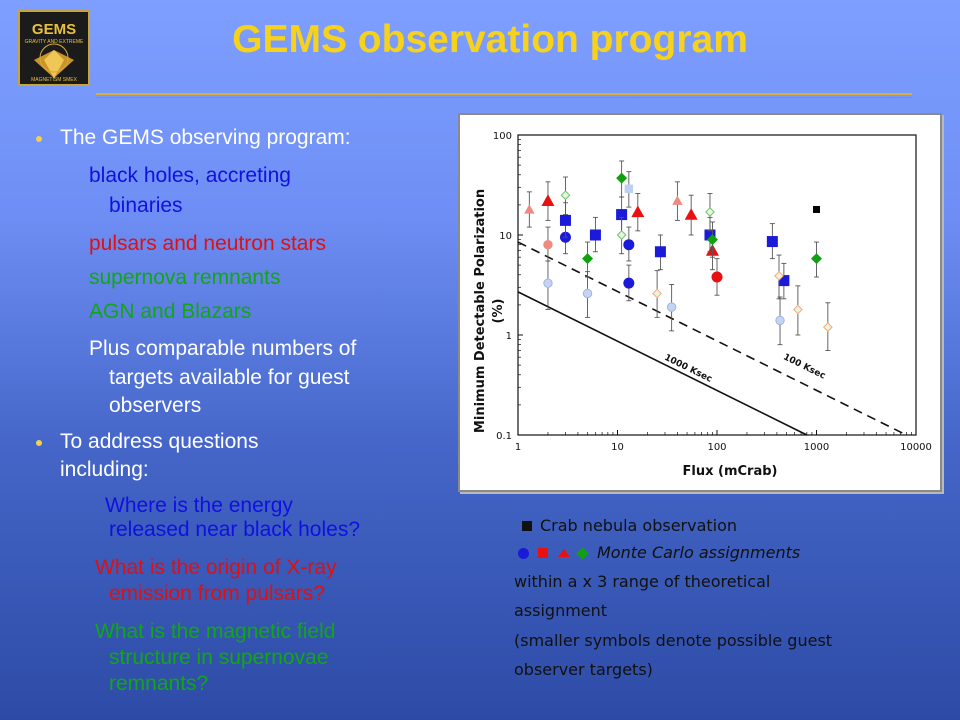 This screenshot has height=720, width=960. I want to click on legend-crab: Crab nebula observation, so click(629, 525).